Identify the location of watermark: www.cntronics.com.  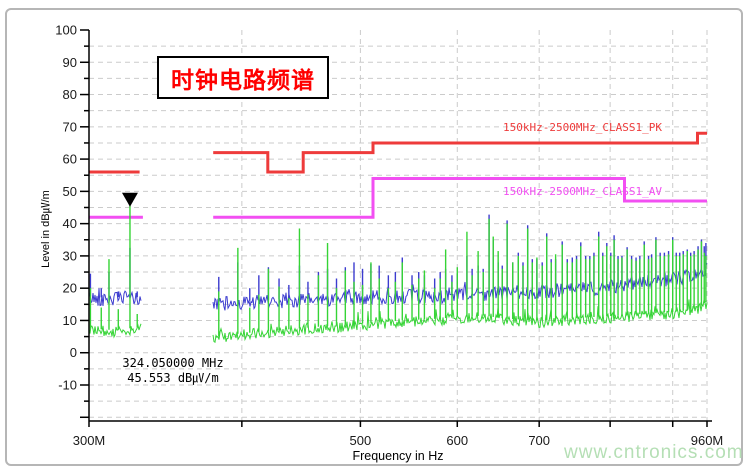
(654, 452).